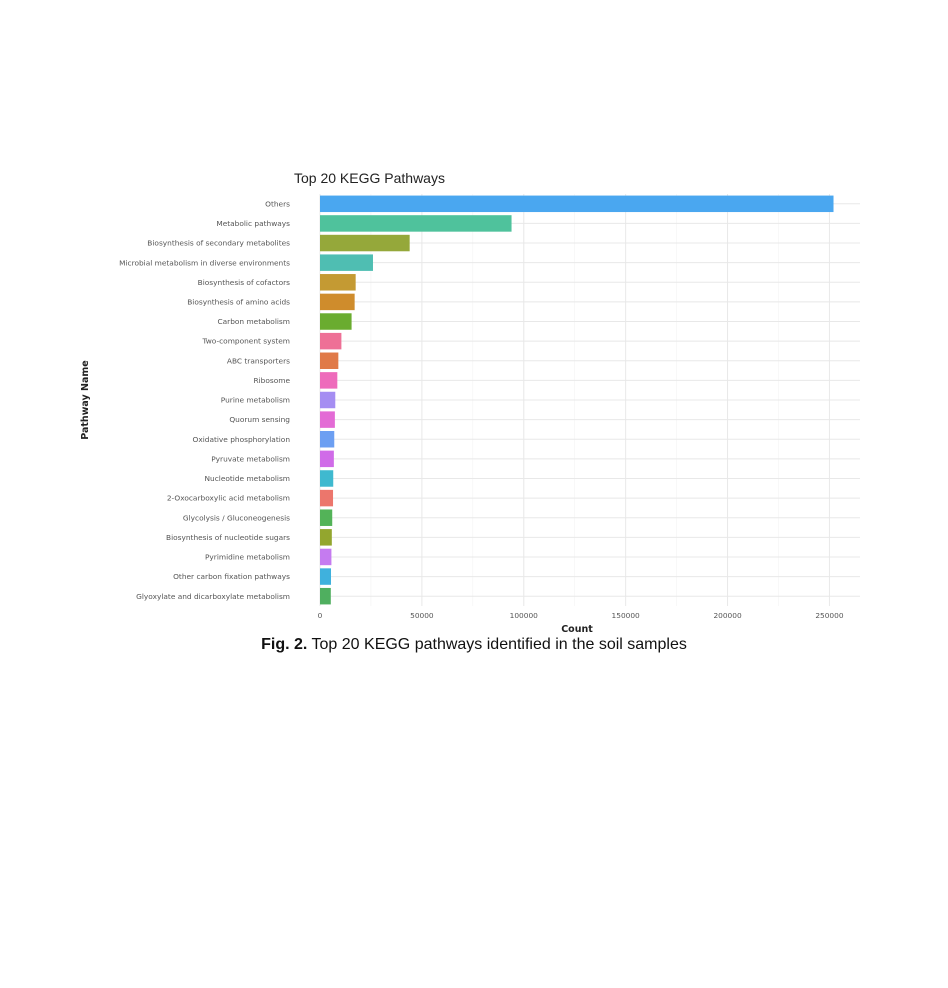 This screenshot has width=948, height=988. I want to click on figure-label: Fig. 2., so click(284, 644).